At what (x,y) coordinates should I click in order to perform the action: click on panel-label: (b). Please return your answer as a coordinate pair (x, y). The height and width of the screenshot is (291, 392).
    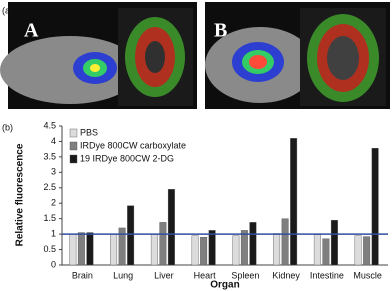
    Looking at the image, I should click on (7, 127).